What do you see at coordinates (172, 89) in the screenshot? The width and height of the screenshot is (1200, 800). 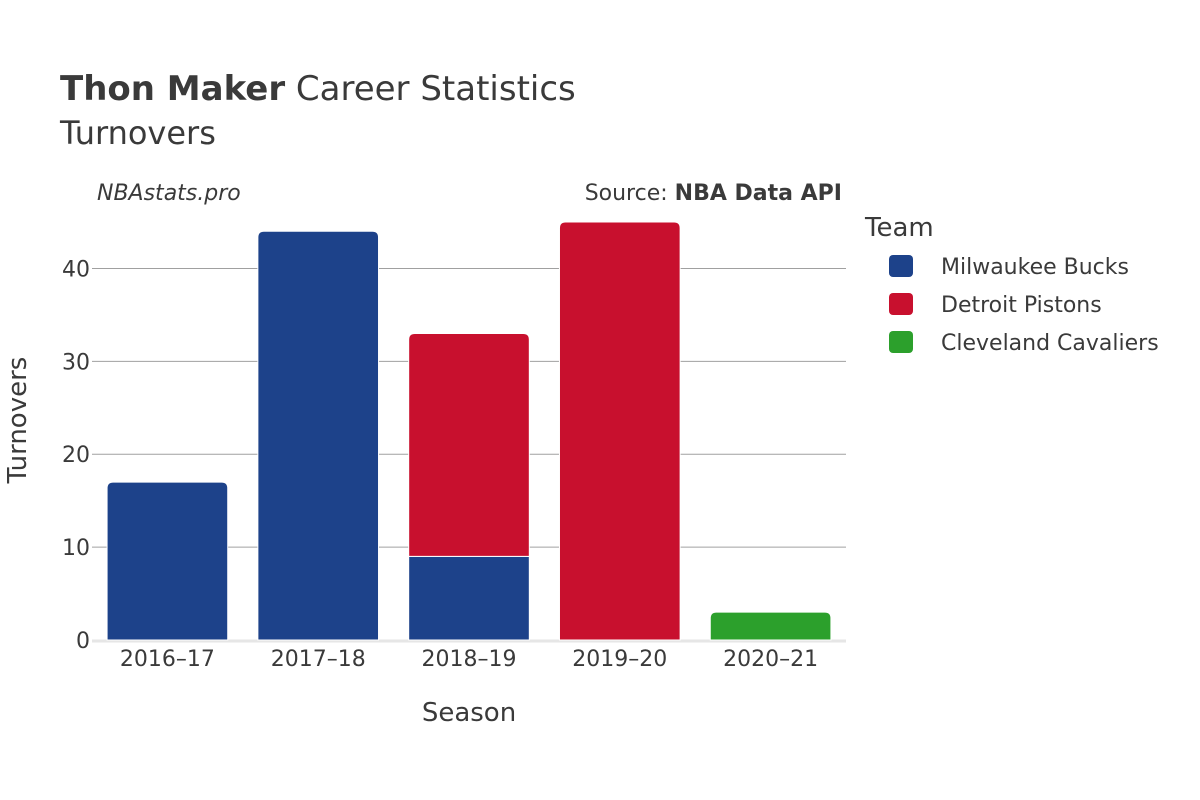 I see `chart-title-player: Thon Maker` at bounding box center [172, 89].